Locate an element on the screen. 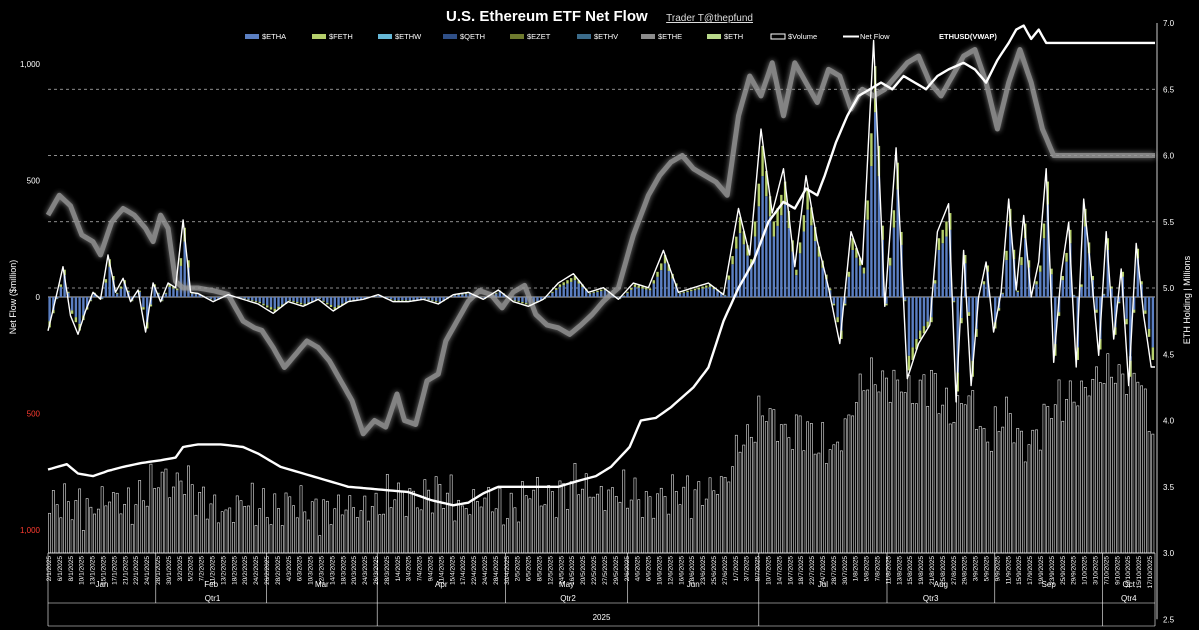 The image size is (1199, 630). month-label: Sep is located at coordinates (1049, 584).